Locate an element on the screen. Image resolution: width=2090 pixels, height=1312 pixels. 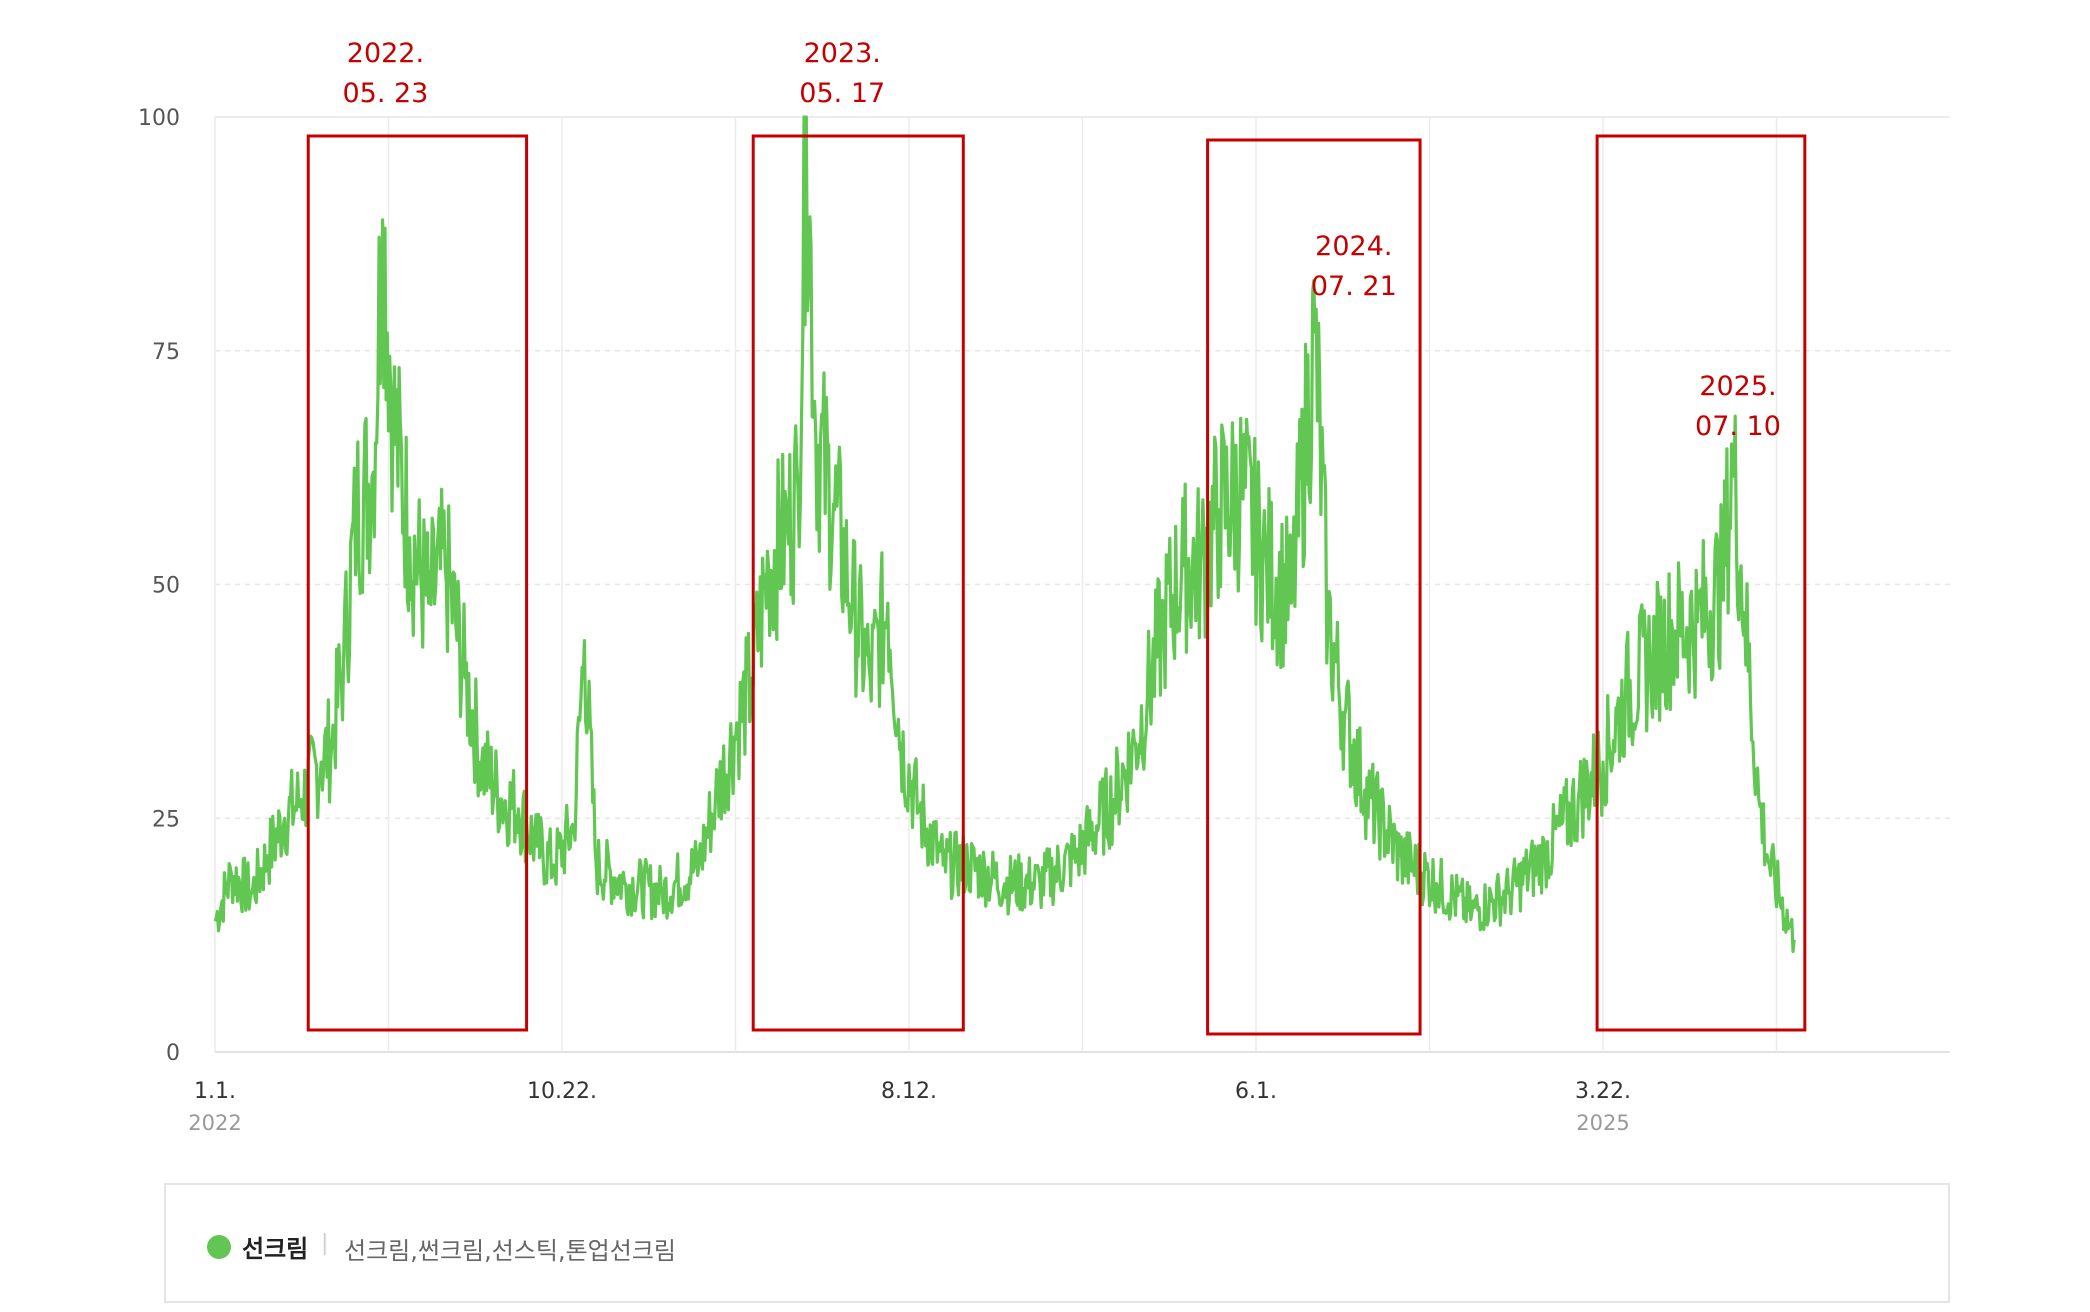
y-tick-label: 25 is located at coordinates (166, 819).